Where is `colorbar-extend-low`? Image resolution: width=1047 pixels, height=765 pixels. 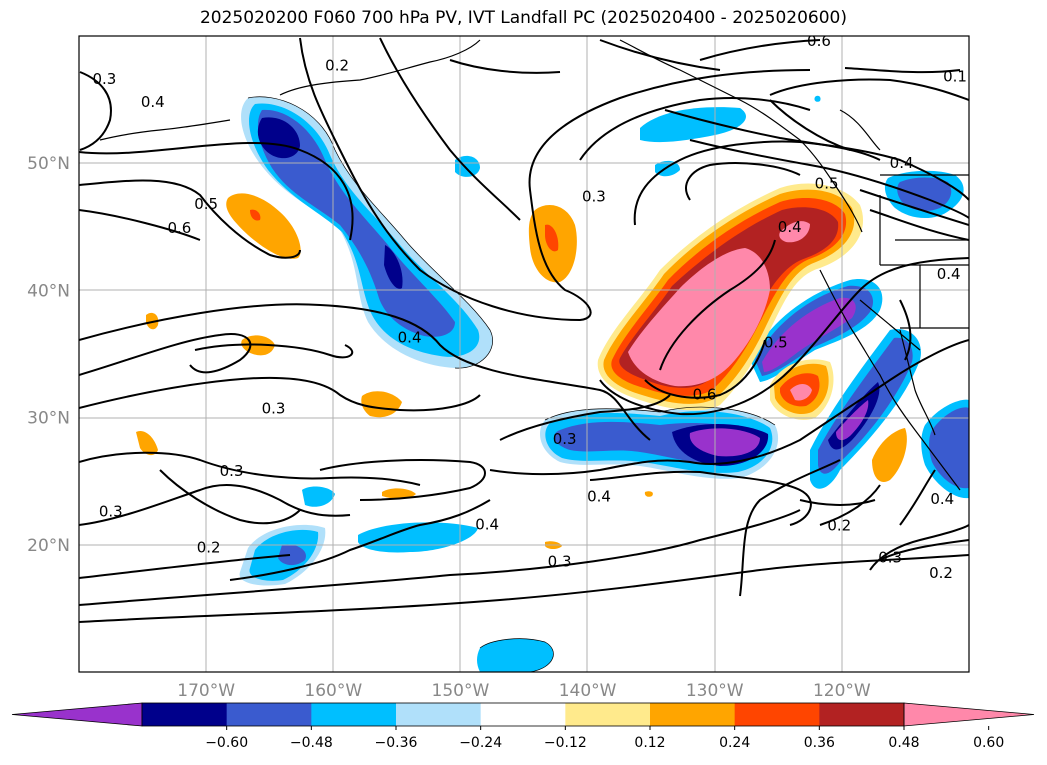 colorbar-extend-low is located at coordinates (77, 714).